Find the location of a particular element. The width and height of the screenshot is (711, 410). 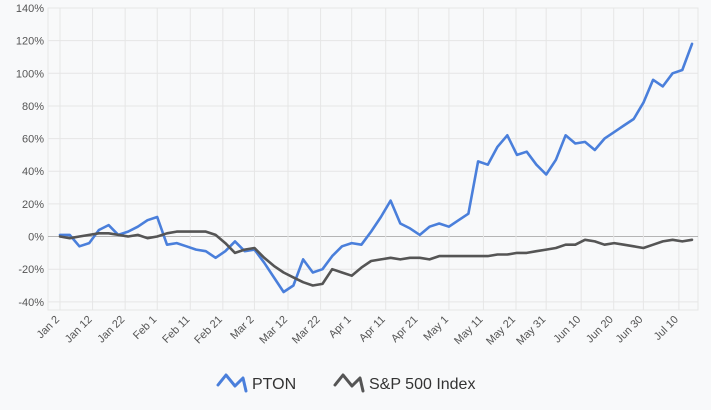

y-tick-label: -40% is located at coordinates (31, 303).